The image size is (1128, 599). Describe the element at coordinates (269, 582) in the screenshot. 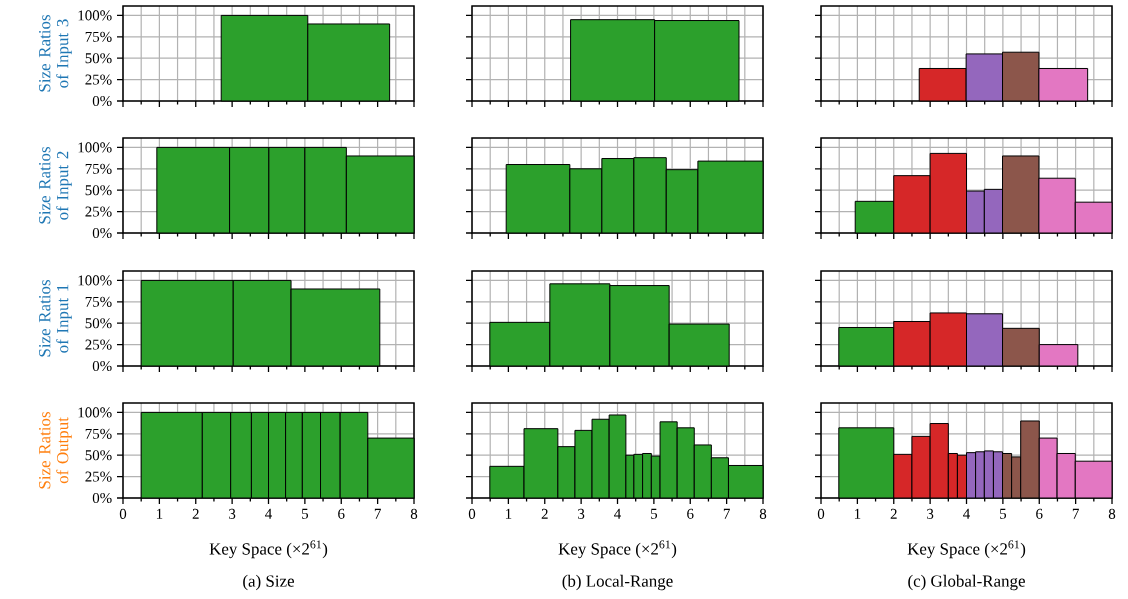

I see `text: (a) Size` at that location.